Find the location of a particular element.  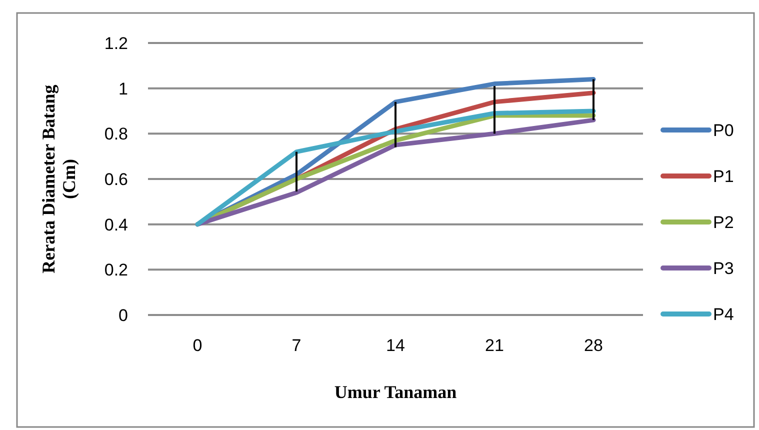

y-tick-label: 0.2 is located at coordinates (116, 270).